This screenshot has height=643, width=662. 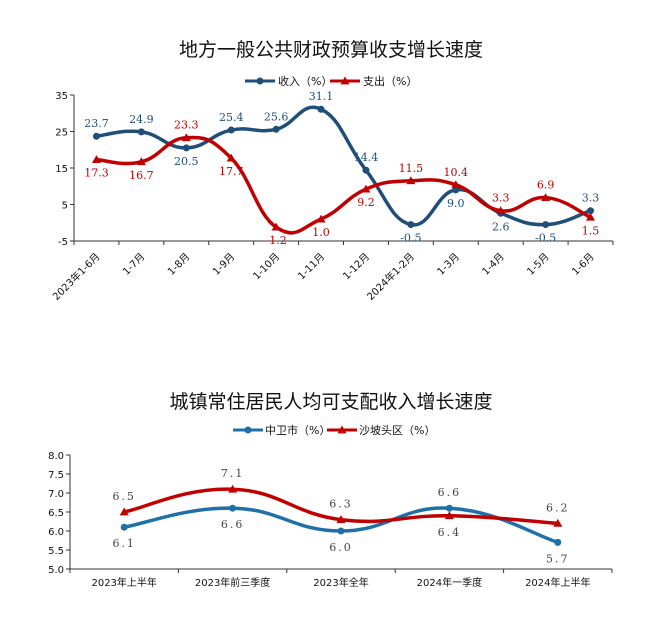 What do you see at coordinates (297, 430) in the screenshot?
I see `legend-label: 中卫市（%）` at bounding box center [297, 430].